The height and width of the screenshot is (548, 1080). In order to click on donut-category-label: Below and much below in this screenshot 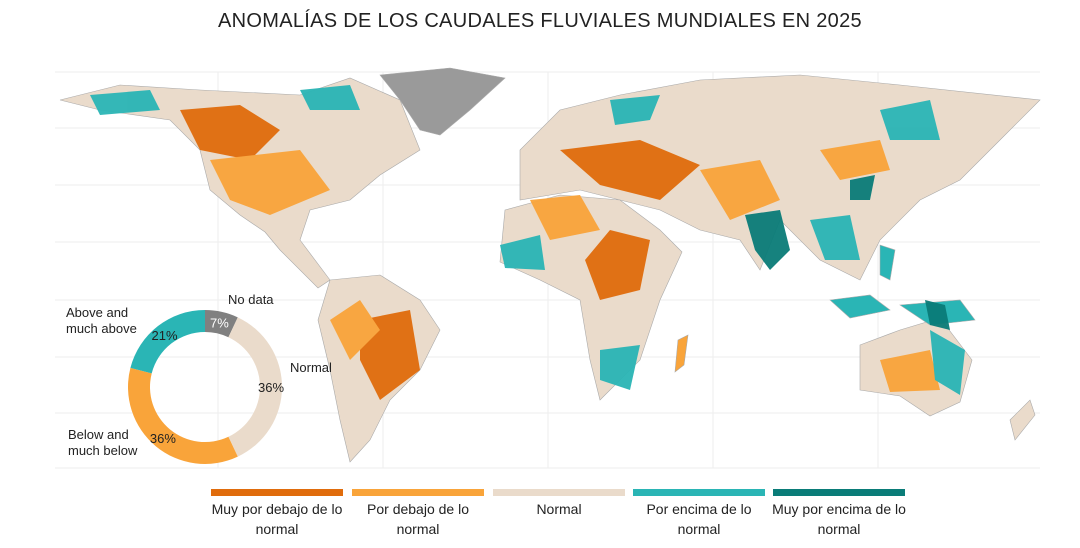, I will do `click(103, 442)`.